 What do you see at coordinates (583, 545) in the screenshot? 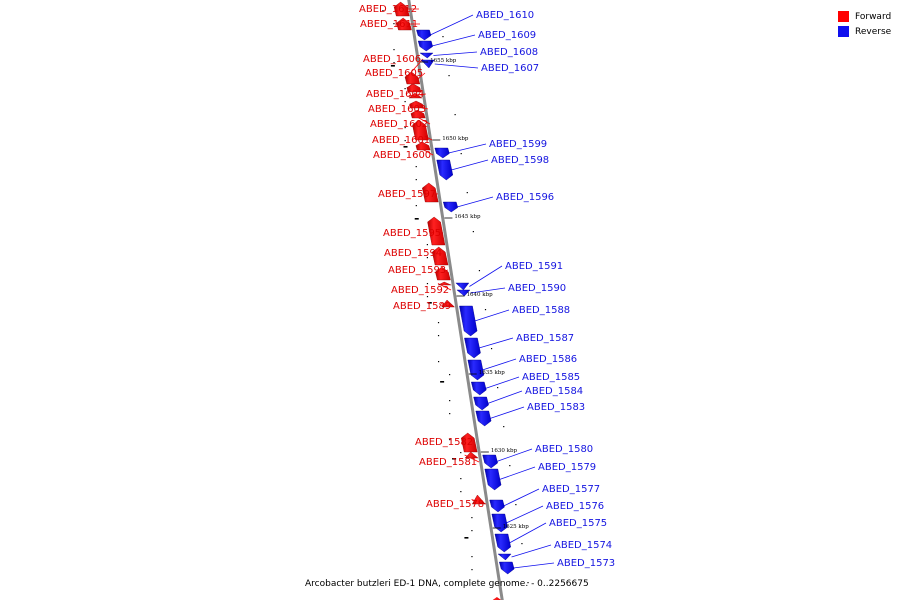
I see `gene-label-abed-1574: ABED_1574` at bounding box center [583, 545].